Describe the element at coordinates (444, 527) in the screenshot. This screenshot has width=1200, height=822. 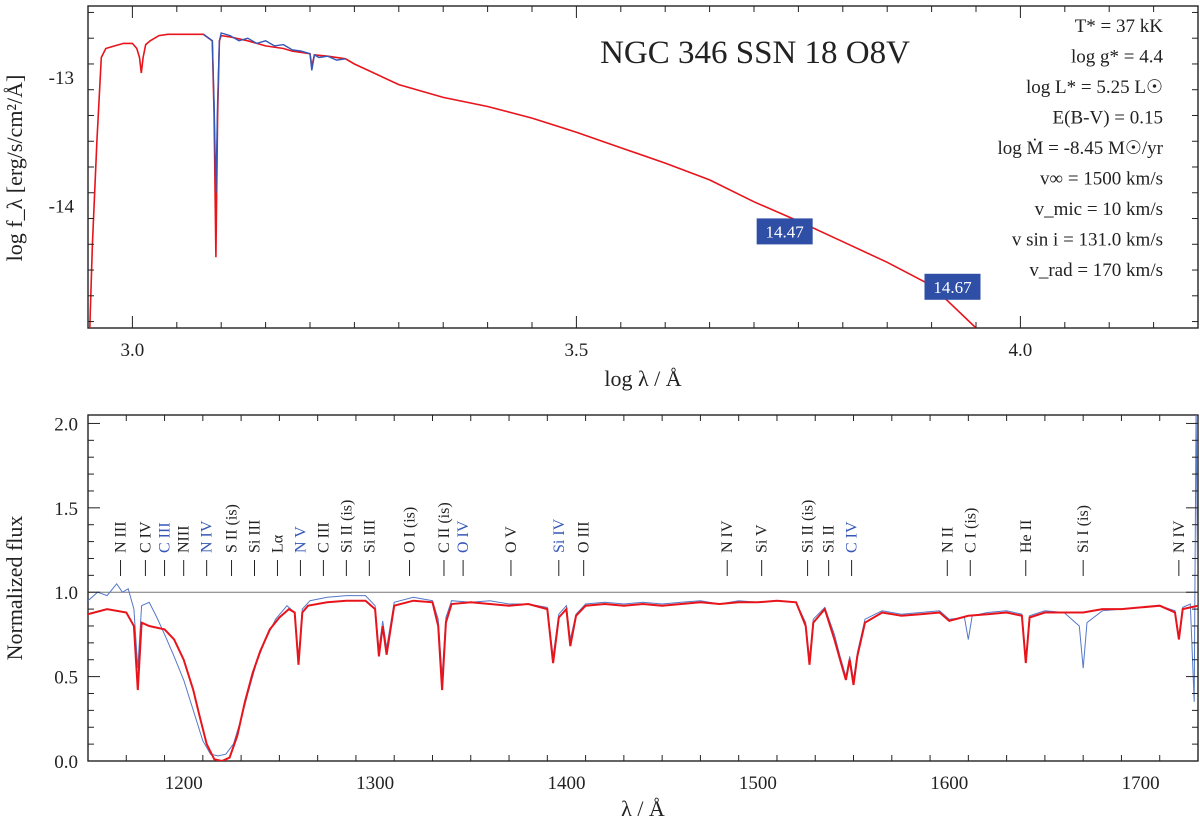
I see `line-id-label: C II (is)` at that location.